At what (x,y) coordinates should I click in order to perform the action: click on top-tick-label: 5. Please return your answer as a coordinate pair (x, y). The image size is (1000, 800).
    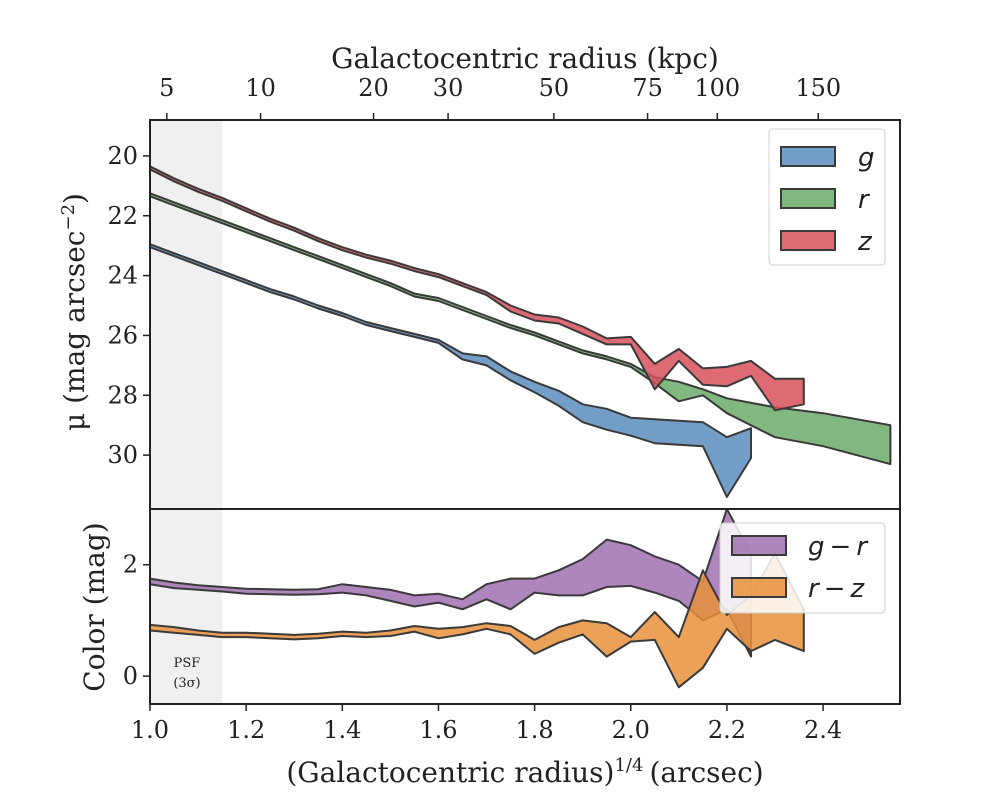
    Looking at the image, I should click on (166, 88).